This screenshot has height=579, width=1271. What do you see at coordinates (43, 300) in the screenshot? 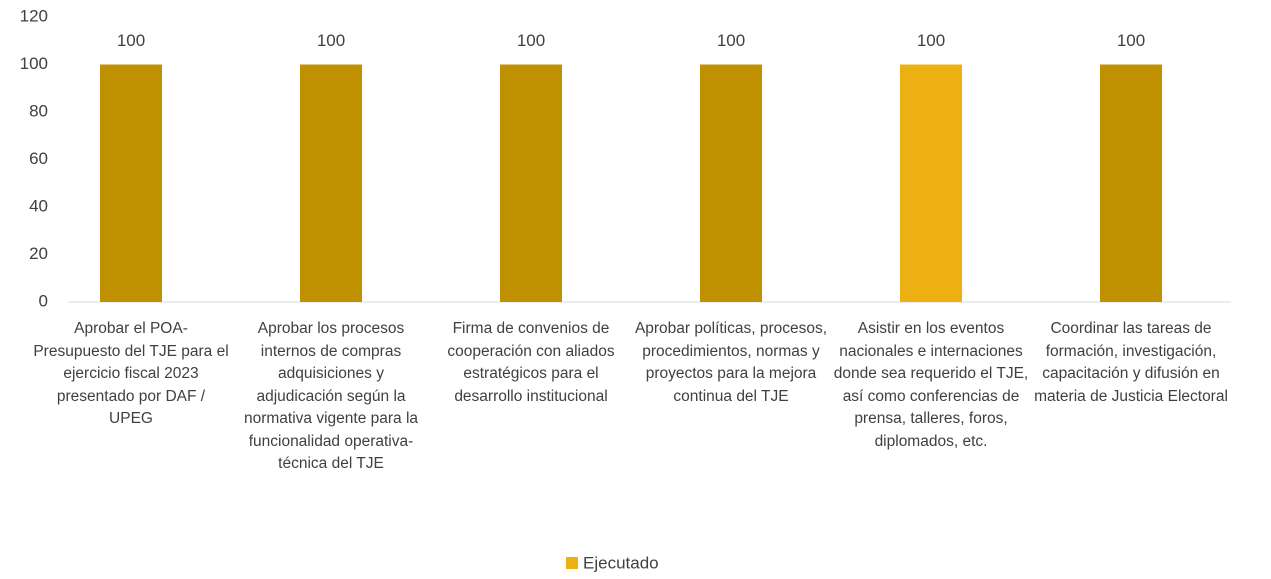
I see `y-tick-label: 0` at bounding box center [43, 300].